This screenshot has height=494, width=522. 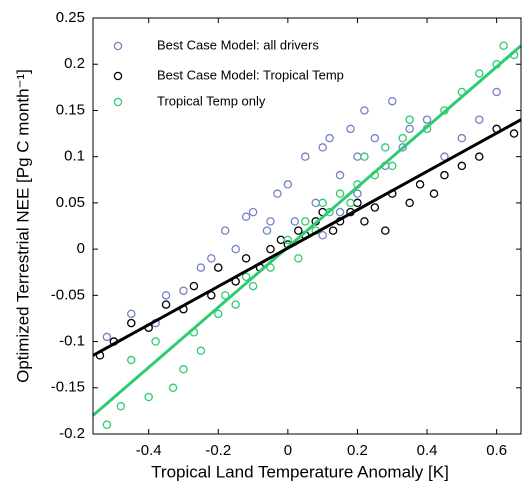 I want to click on y-tick-label: -0.1, so click(x=72, y=341).